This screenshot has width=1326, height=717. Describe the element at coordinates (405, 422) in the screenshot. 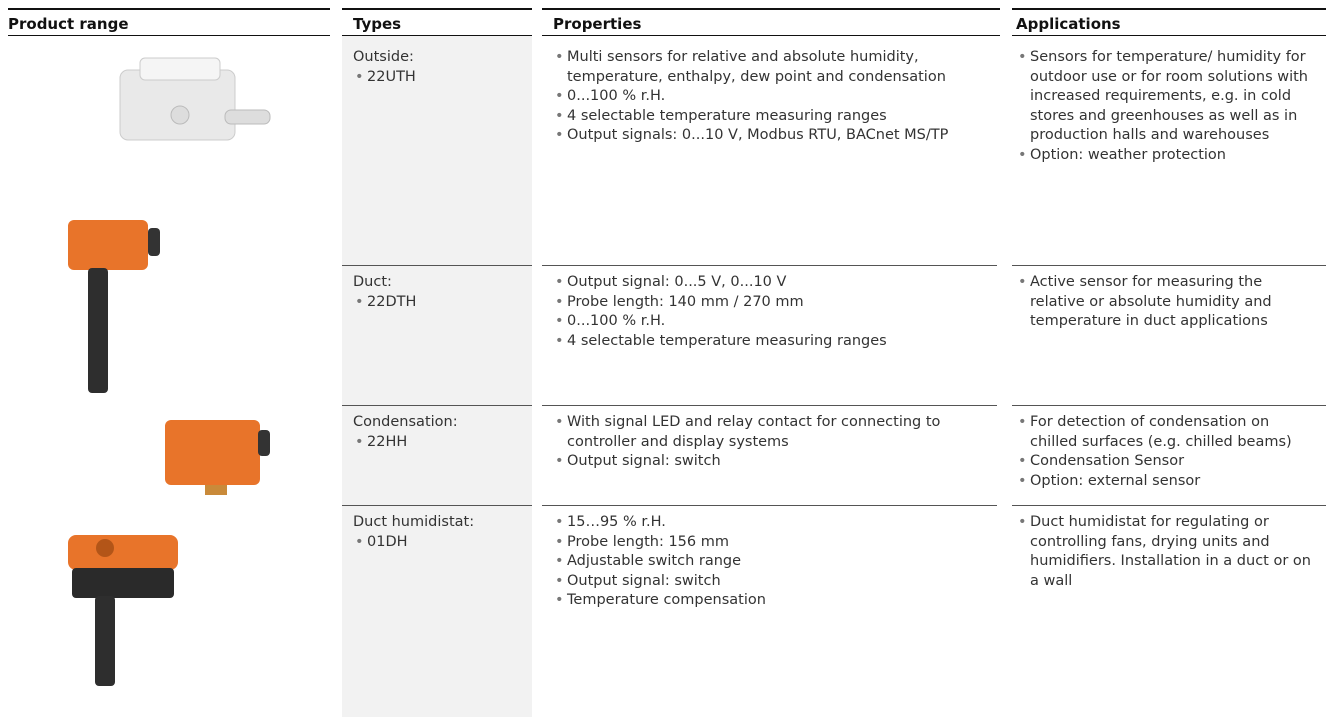

I see `type-label: Condensation:` at that location.